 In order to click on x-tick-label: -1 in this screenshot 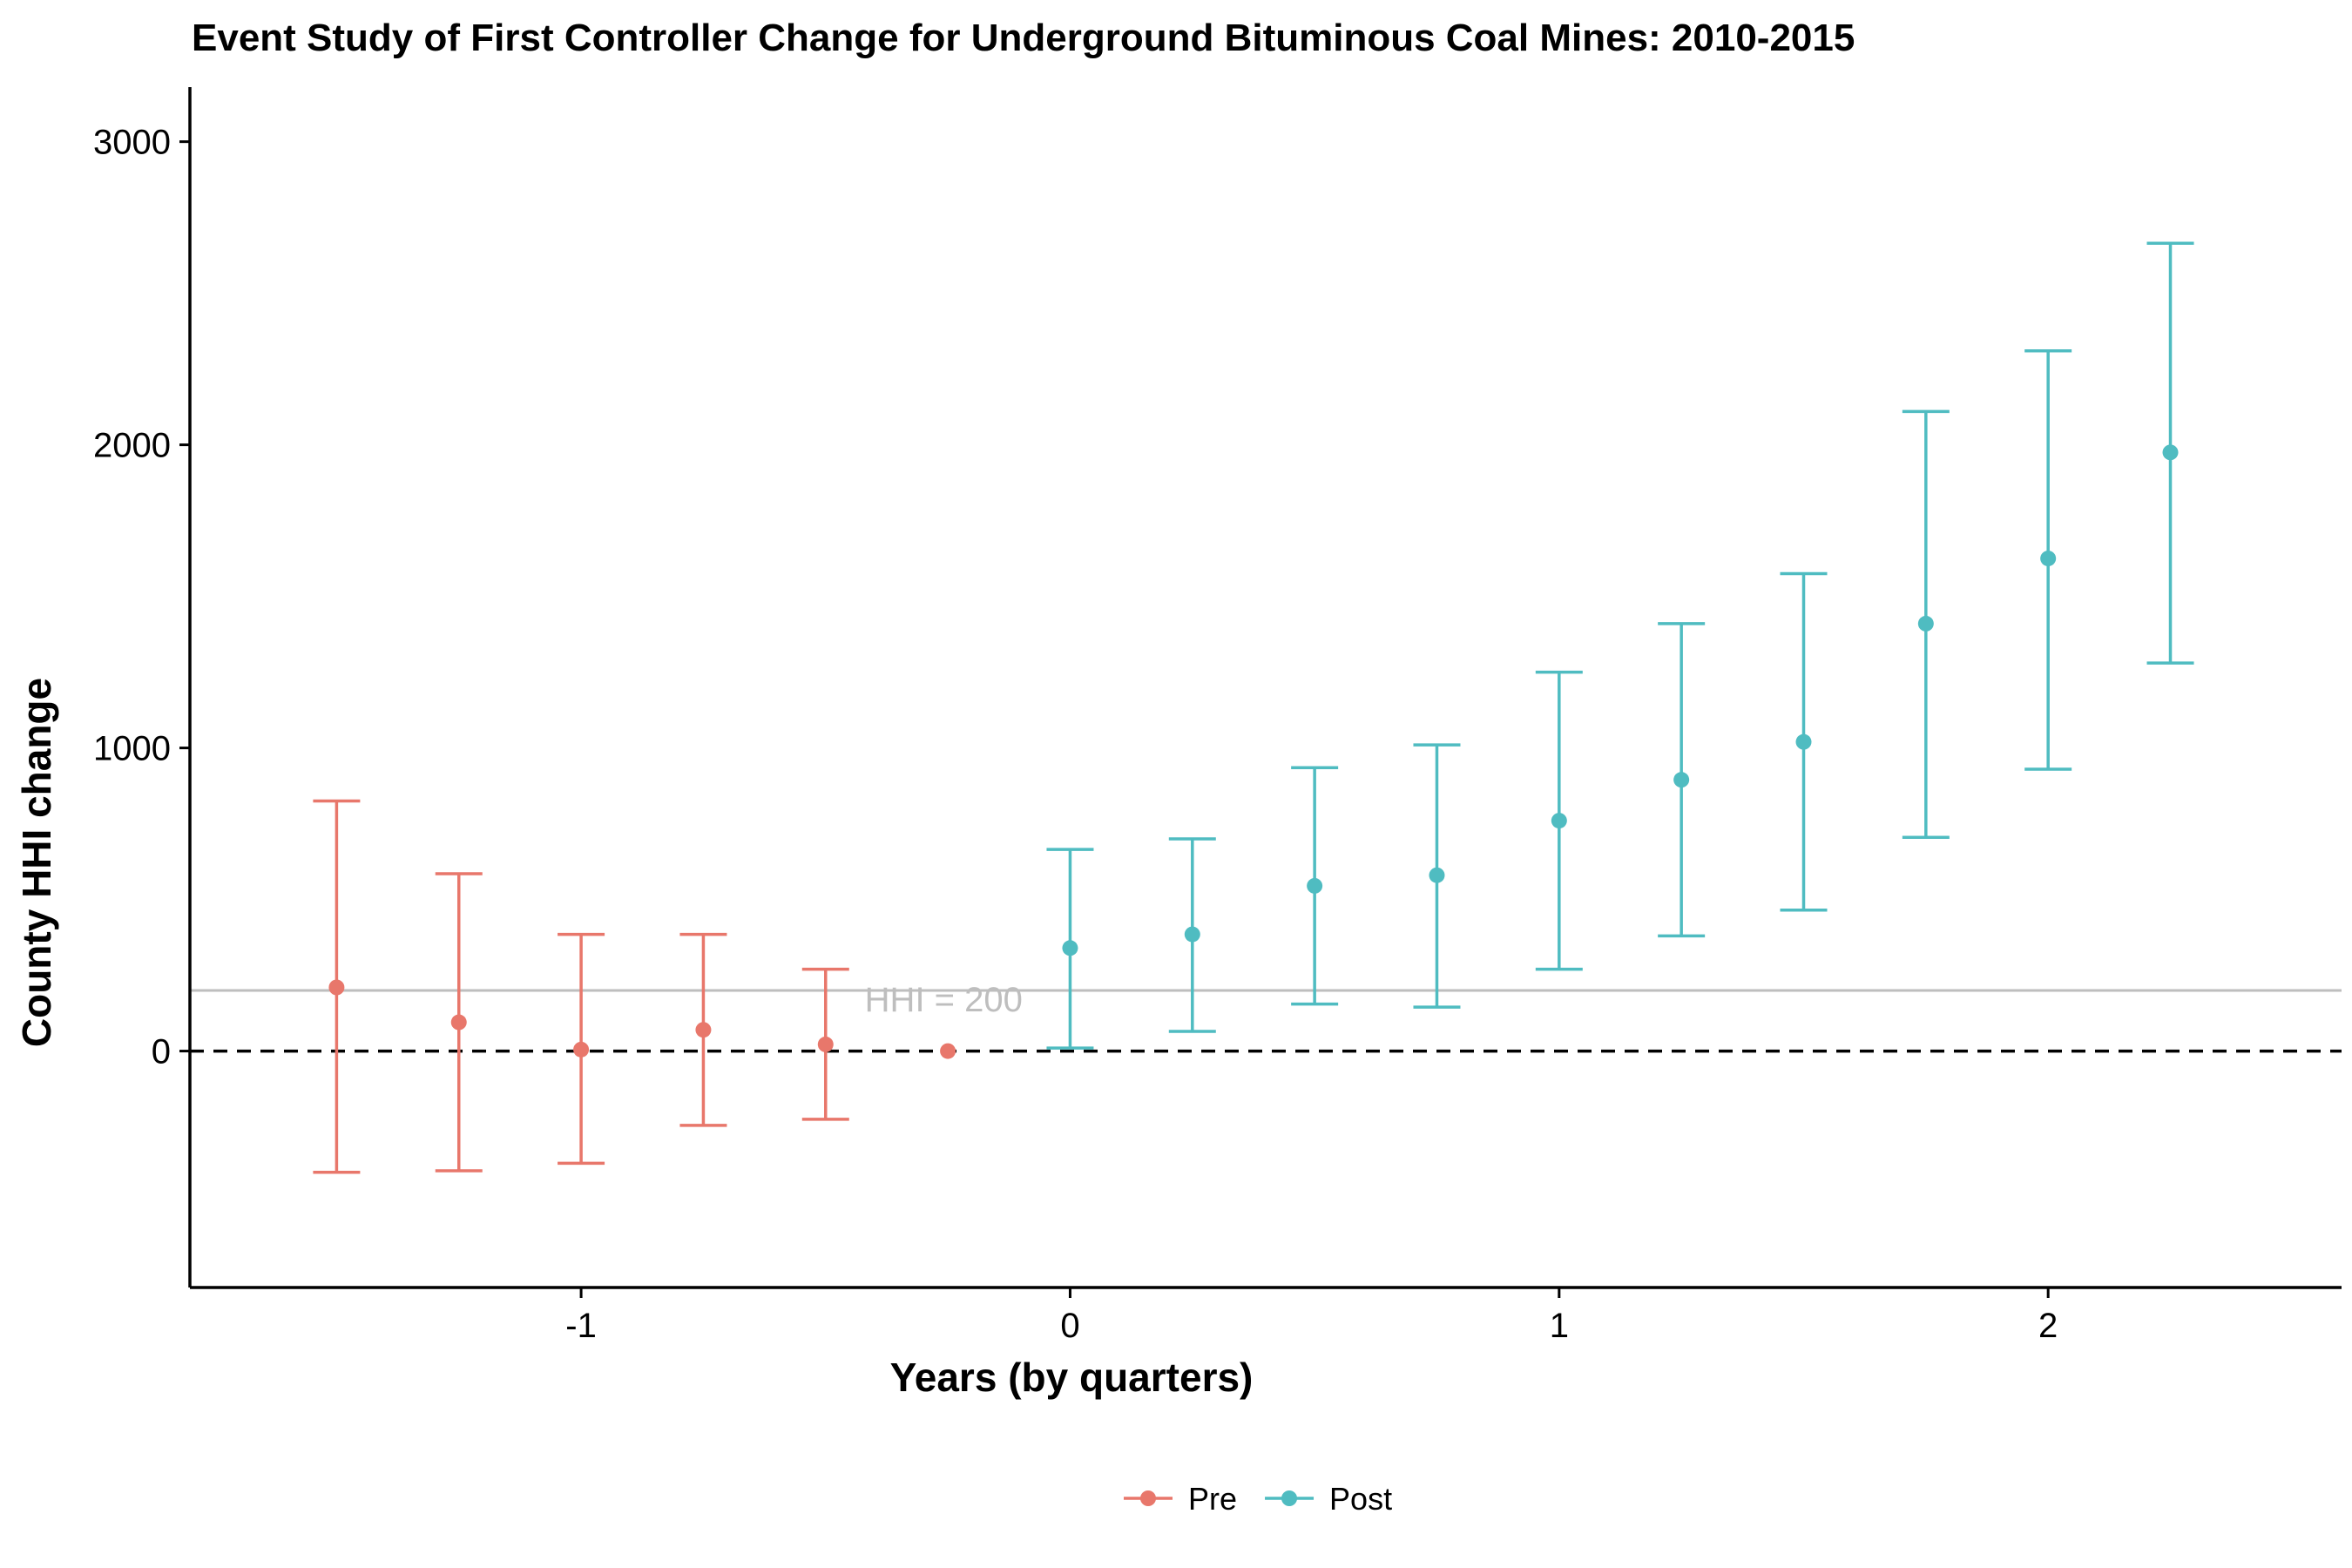, I will do `click(581, 1326)`.